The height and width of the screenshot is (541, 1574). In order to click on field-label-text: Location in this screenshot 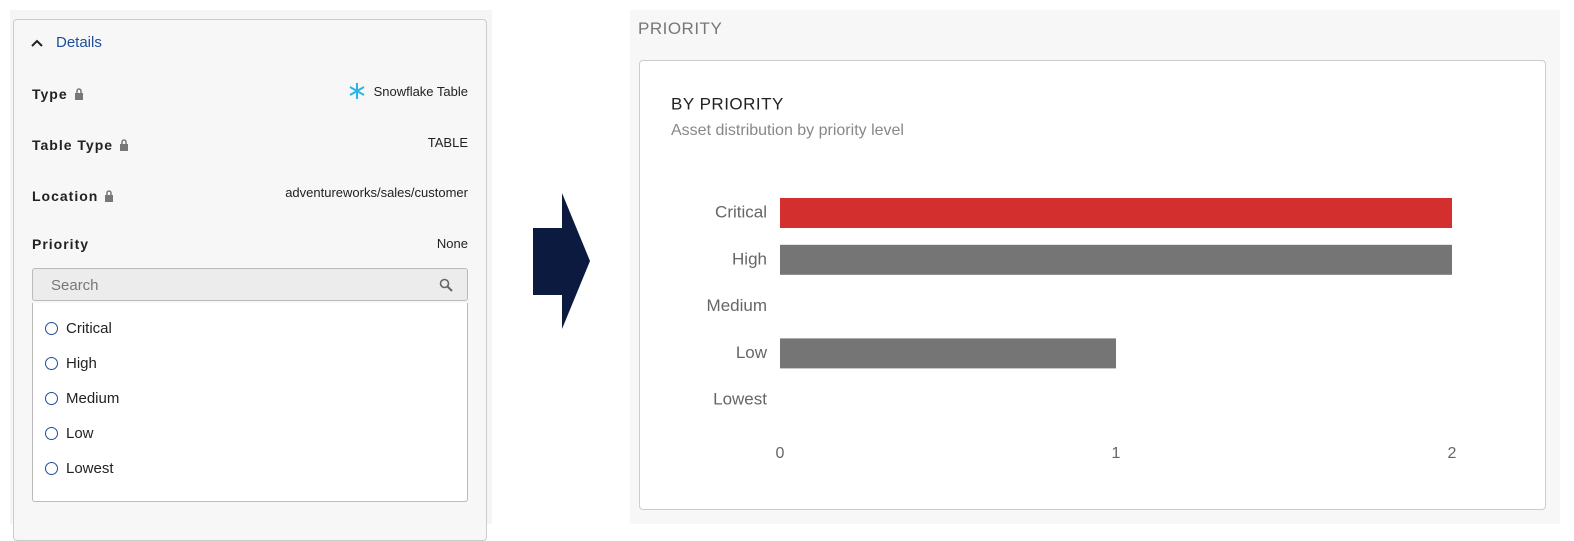, I will do `click(65, 196)`.